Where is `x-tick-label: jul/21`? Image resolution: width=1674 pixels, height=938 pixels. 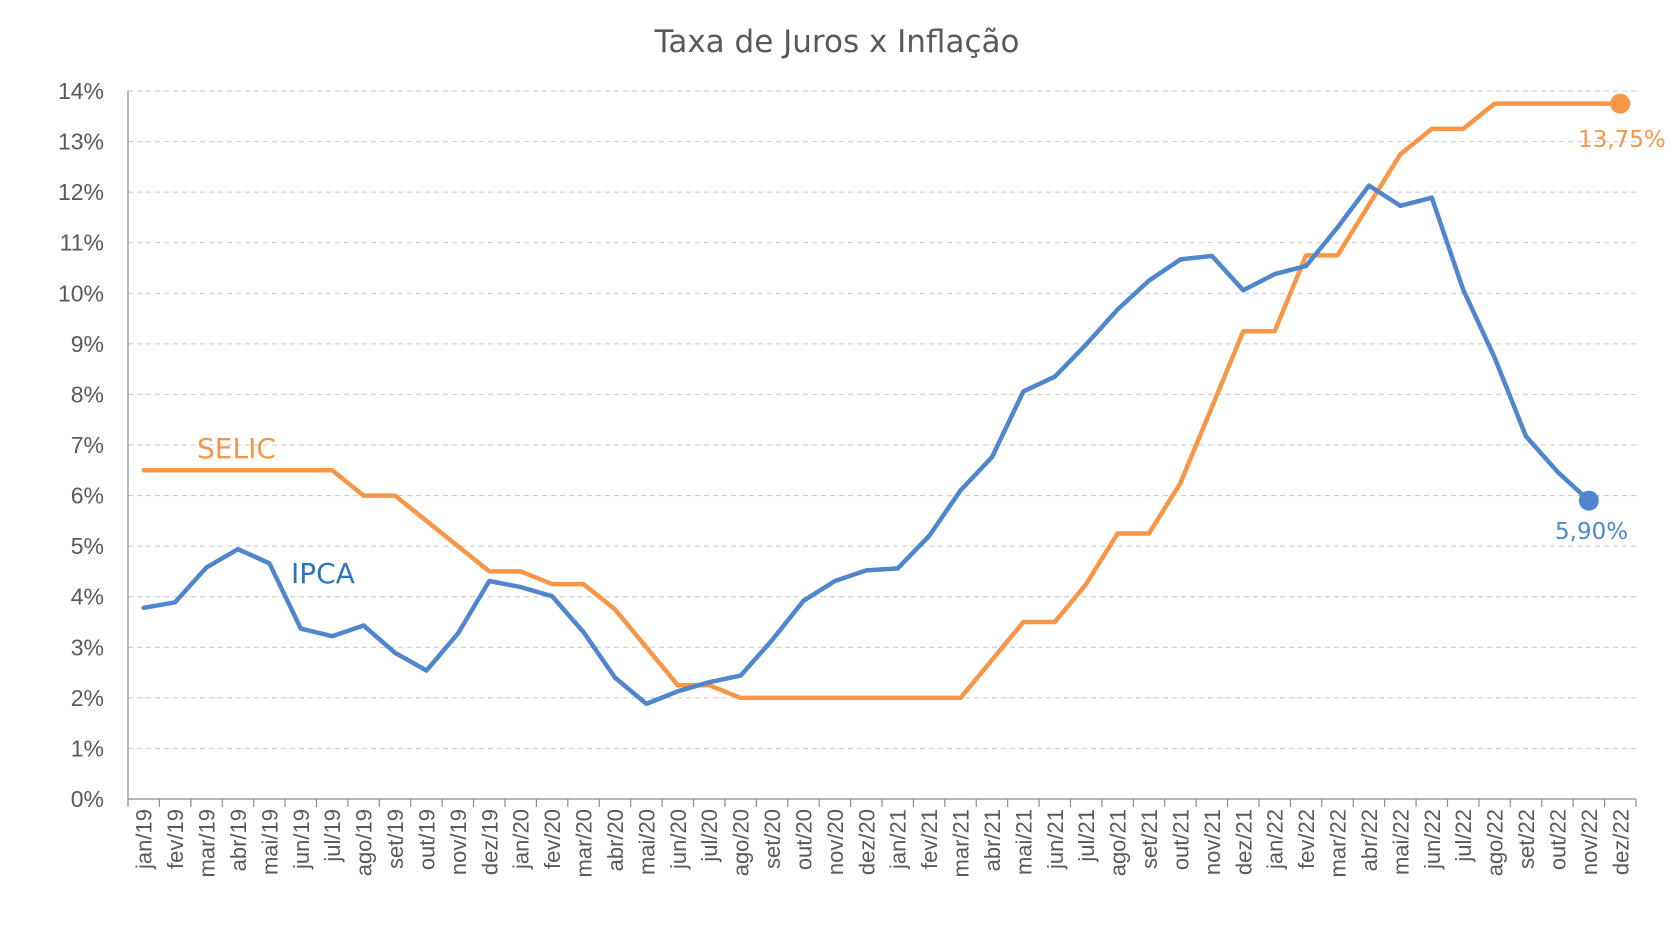 x-tick-label: jul/21 is located at coordinates (1086, 836).